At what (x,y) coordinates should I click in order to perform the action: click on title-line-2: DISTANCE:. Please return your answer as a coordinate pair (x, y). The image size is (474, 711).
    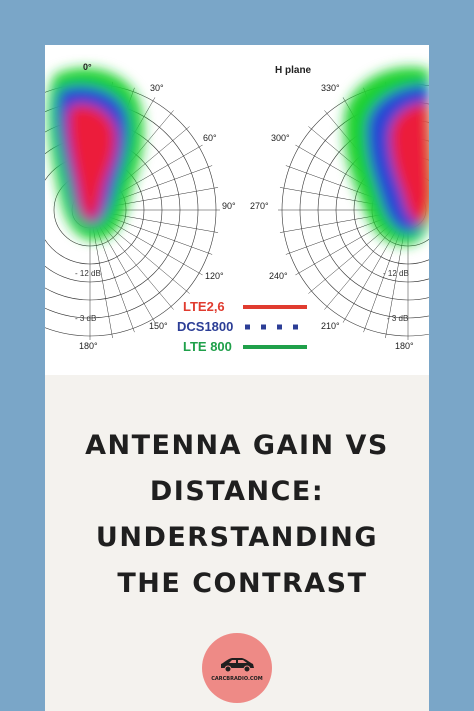
    Looking at the image, I should click on (237, 491).